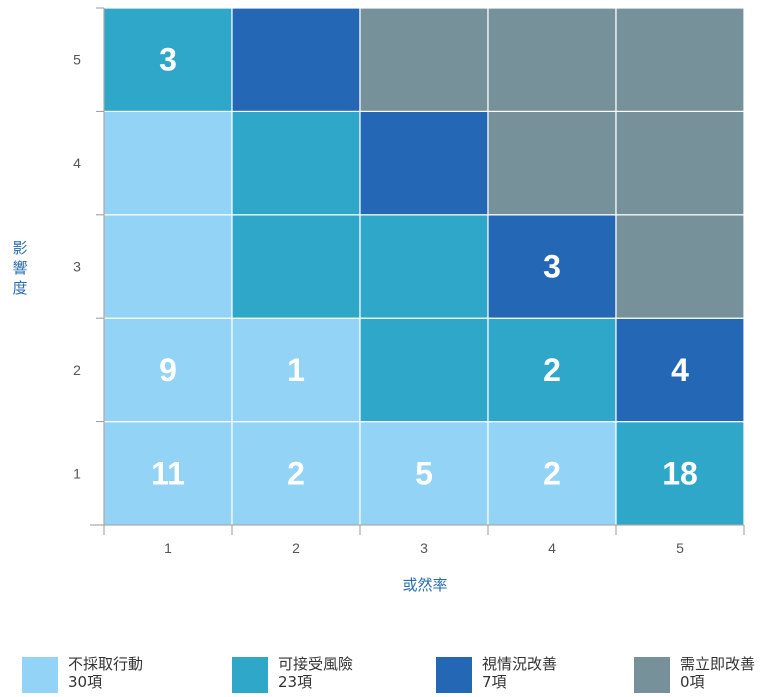  I want to click on legend-count: 7項, so click(494, 682).